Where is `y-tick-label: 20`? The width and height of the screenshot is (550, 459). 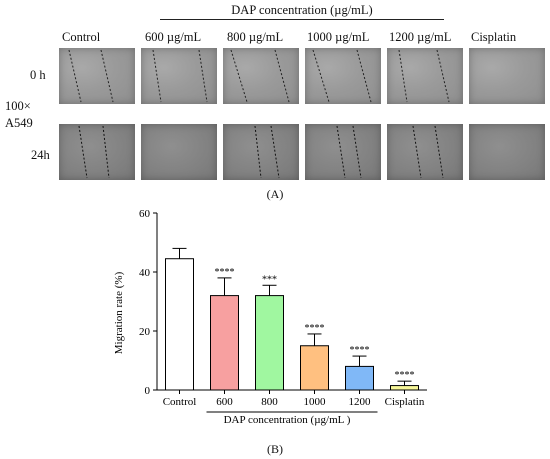
y-tick-label: 20 is located at coordinates (145, 332).